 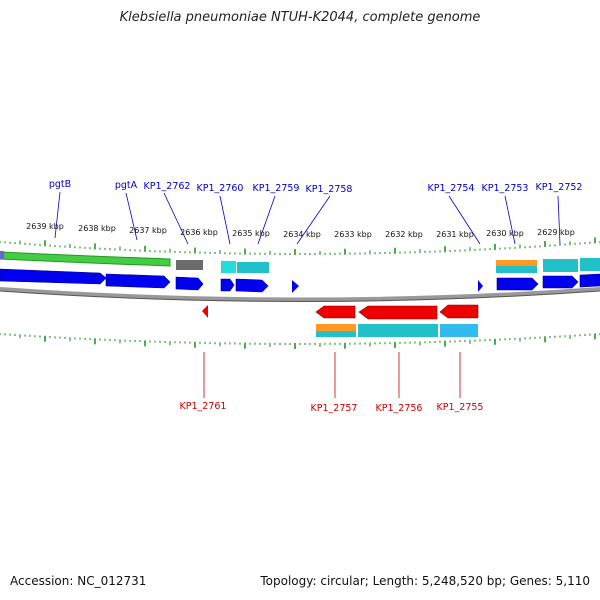 I want to click on bottom-label-leaders, so click(x=332, y=375).